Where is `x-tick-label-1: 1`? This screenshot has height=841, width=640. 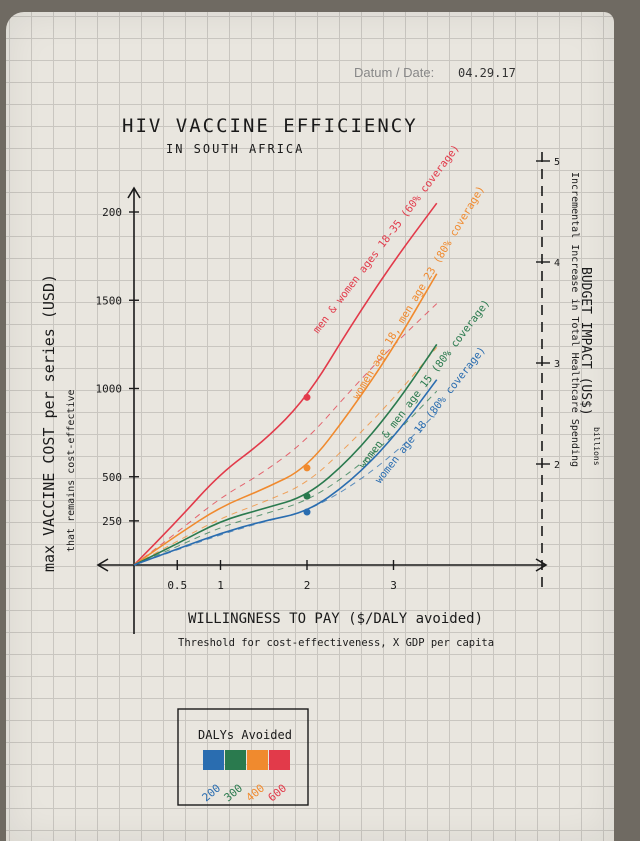
x-tick-label-1: 1 is located at coordinates (220, 585).